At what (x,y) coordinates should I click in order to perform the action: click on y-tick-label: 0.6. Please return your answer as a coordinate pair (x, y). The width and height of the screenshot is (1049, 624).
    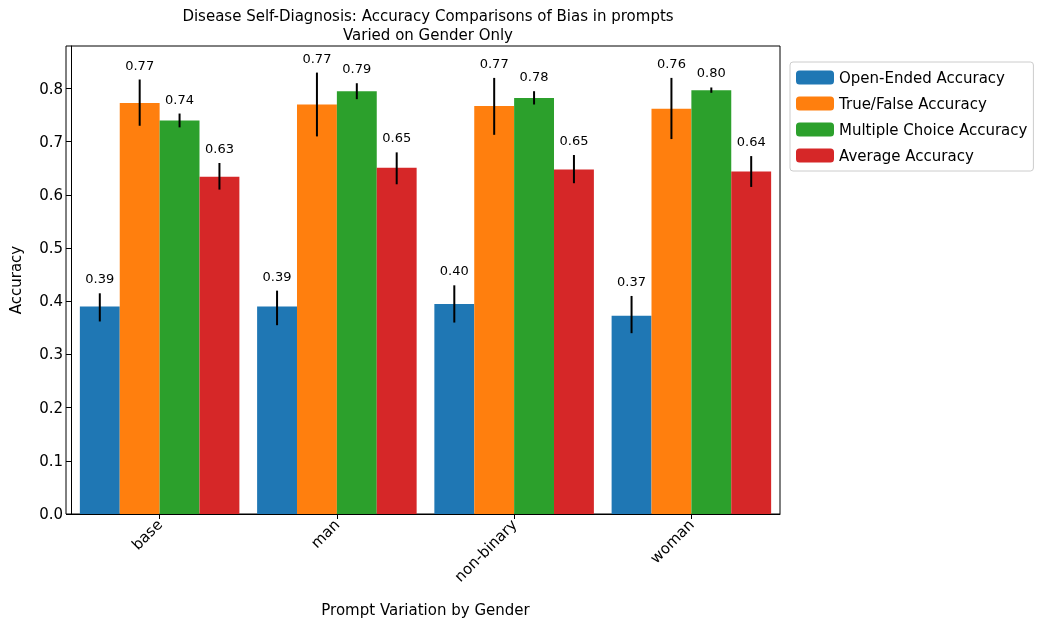
    Looking at the image, I should click on (51, 194).